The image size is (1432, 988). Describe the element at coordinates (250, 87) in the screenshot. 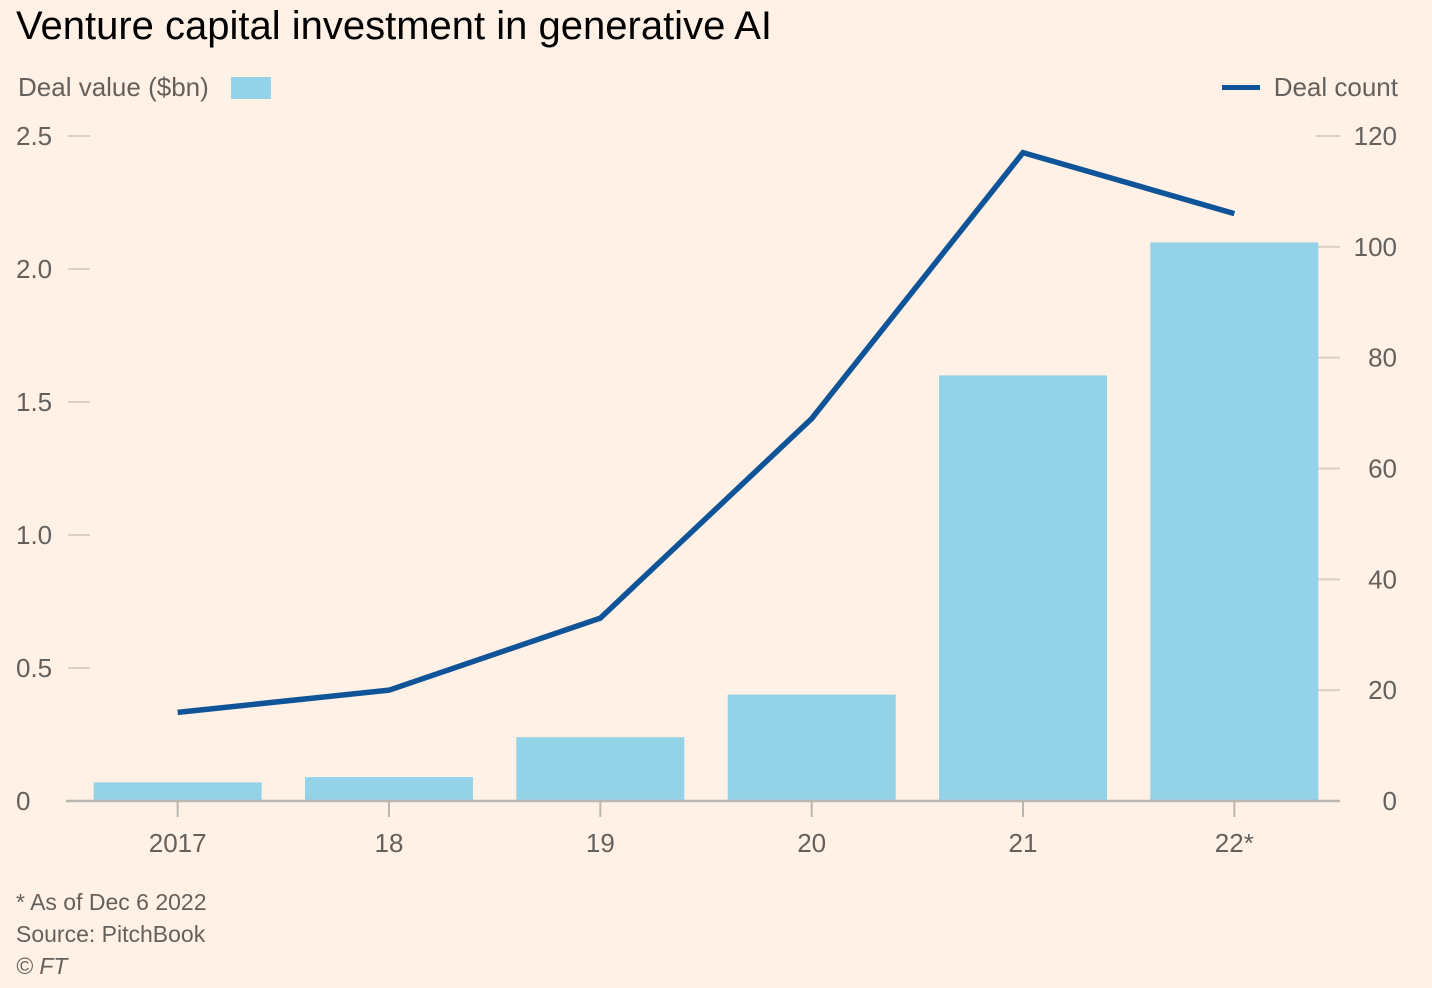

I see `legend-bars-swatch` at that location.